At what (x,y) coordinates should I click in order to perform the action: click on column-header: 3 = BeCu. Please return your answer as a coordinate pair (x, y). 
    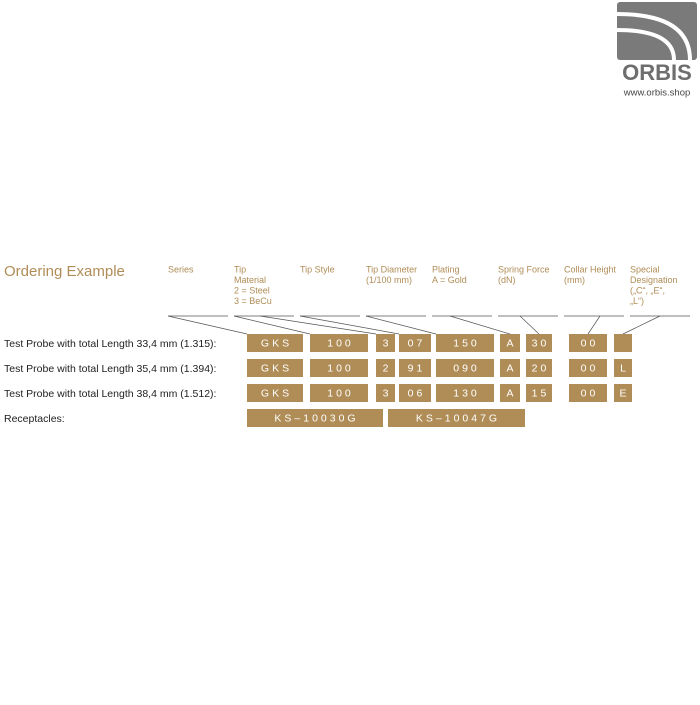
    Looking at the image, I should click on (253, 301).